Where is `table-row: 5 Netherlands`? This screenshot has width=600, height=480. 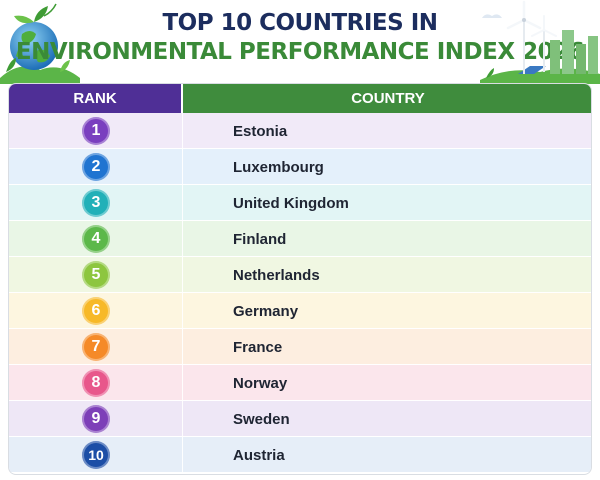 table-row: 5 Netherlands is located at coordinates (300, 274).